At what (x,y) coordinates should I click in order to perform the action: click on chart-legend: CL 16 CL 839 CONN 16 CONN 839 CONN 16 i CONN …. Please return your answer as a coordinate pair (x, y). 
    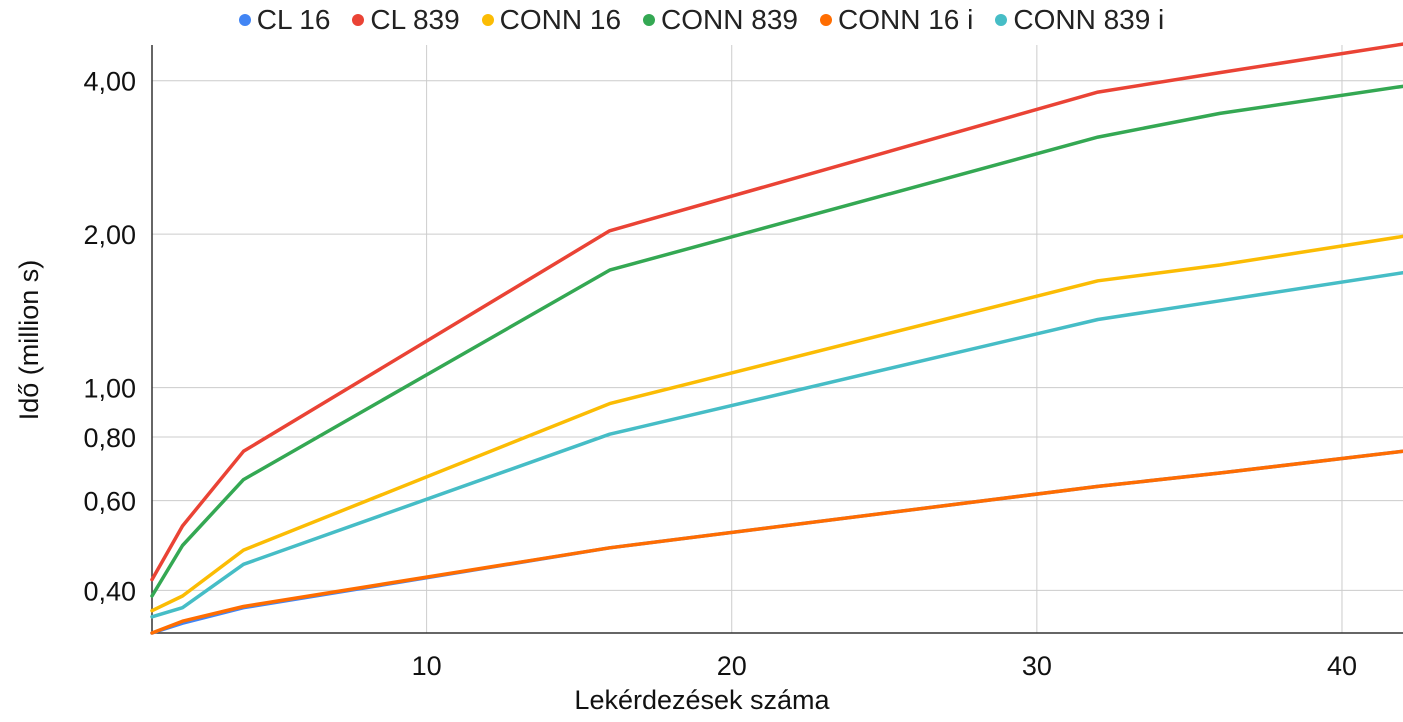
    Looking at the image, I should click on (701, 20).